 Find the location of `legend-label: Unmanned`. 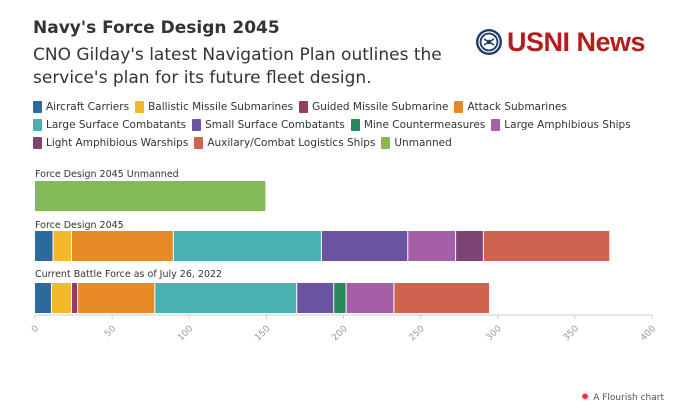

legend-label: Unmanned is located at coordinates (423, 143).